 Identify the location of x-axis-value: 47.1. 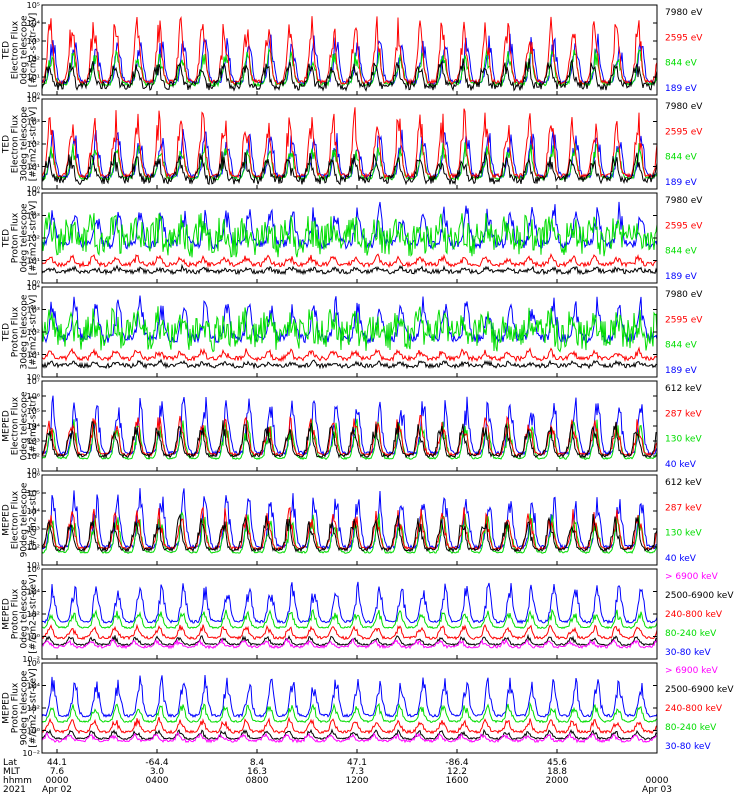
(357, 763).